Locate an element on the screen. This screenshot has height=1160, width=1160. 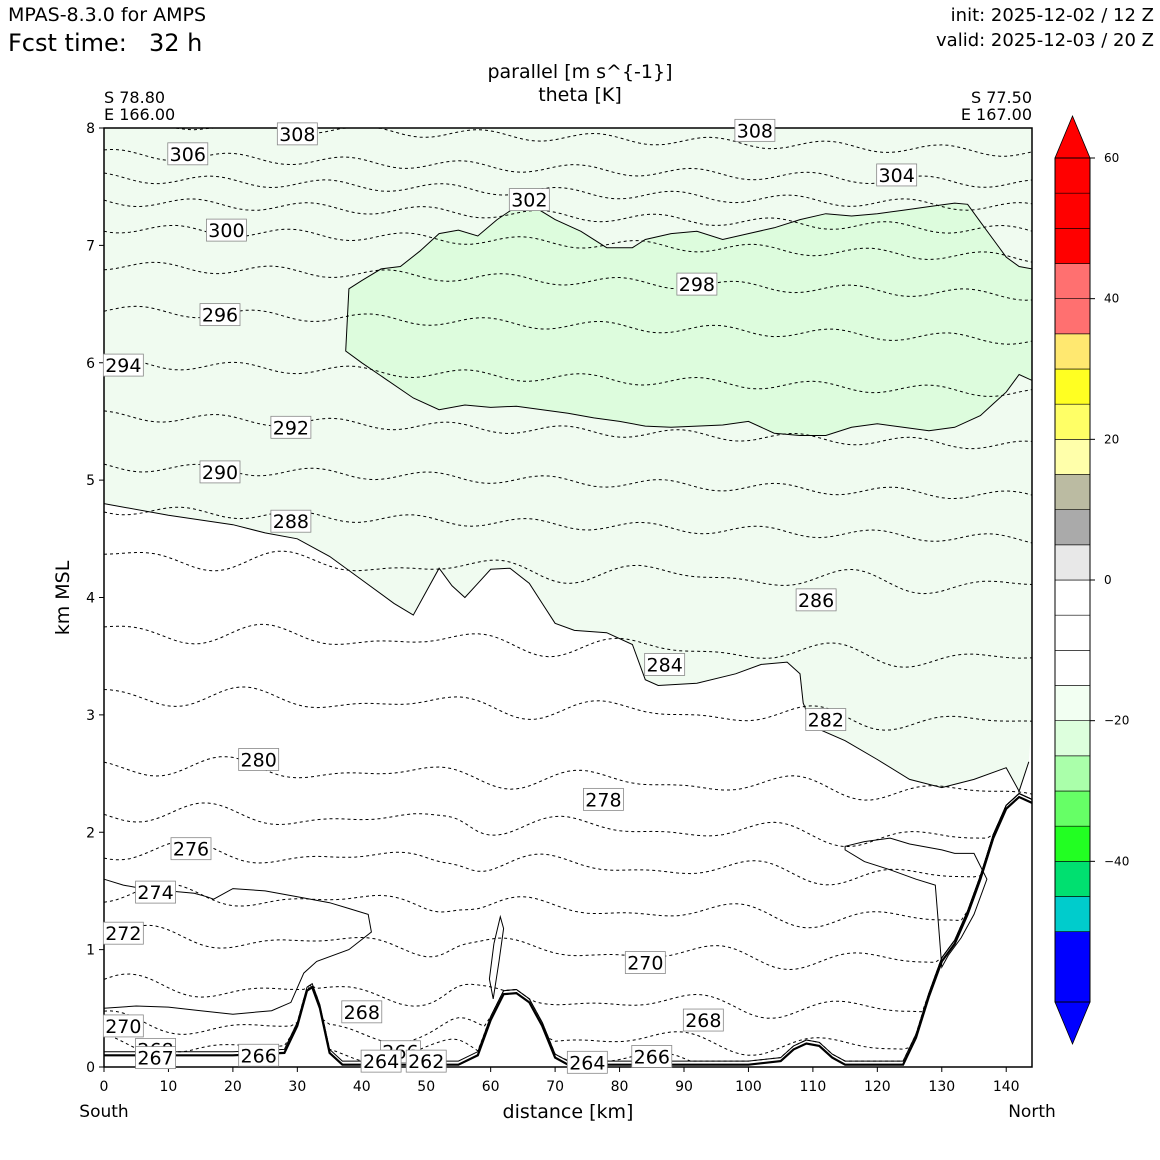
theta-label-298: 298 is located at coordinates (697, 284).